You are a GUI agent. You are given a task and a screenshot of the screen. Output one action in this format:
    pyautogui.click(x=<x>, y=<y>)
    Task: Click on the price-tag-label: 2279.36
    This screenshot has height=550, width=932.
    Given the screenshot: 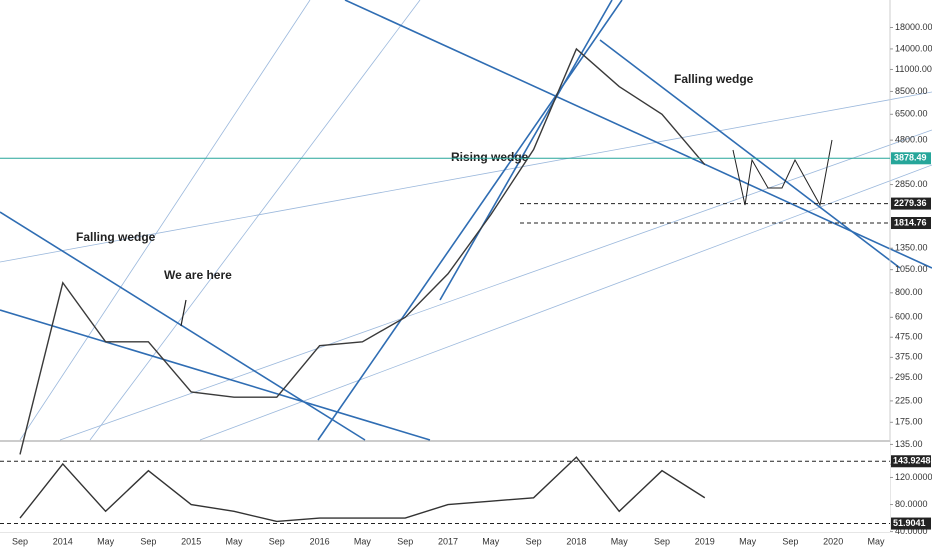 What is the action you would take?
    pyautogui.click(x=910, y=203)
    